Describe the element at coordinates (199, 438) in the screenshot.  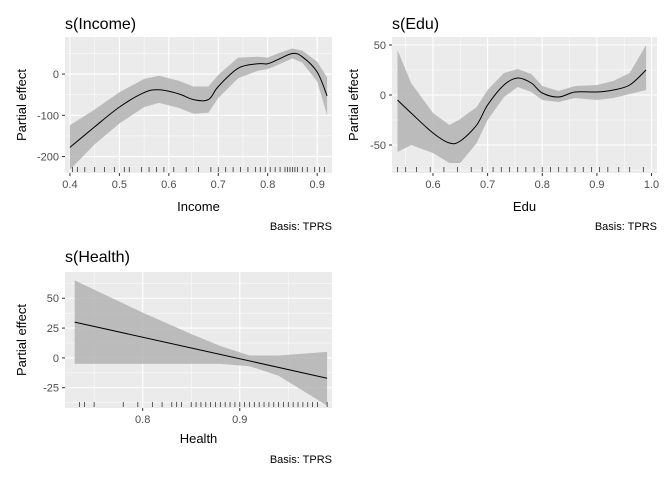
I see `x-axis-label: Health` at that location.